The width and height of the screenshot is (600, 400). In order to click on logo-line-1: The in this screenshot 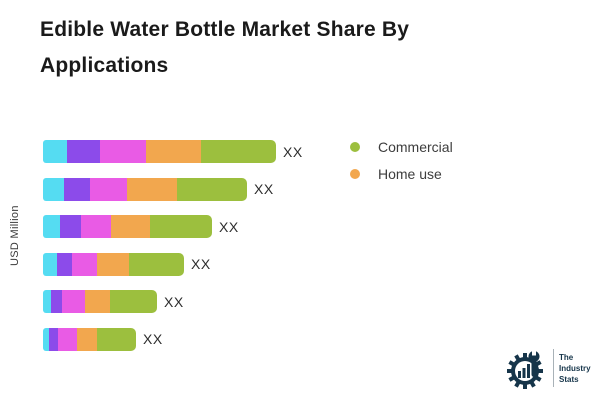, I will do `click(566, 357)`.